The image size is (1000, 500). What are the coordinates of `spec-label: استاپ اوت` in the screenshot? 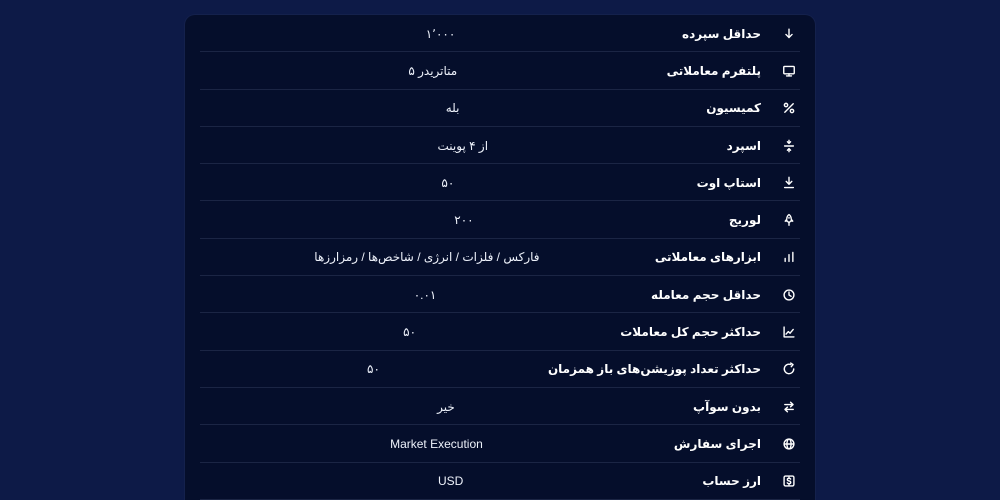 It's located at (728, 182).